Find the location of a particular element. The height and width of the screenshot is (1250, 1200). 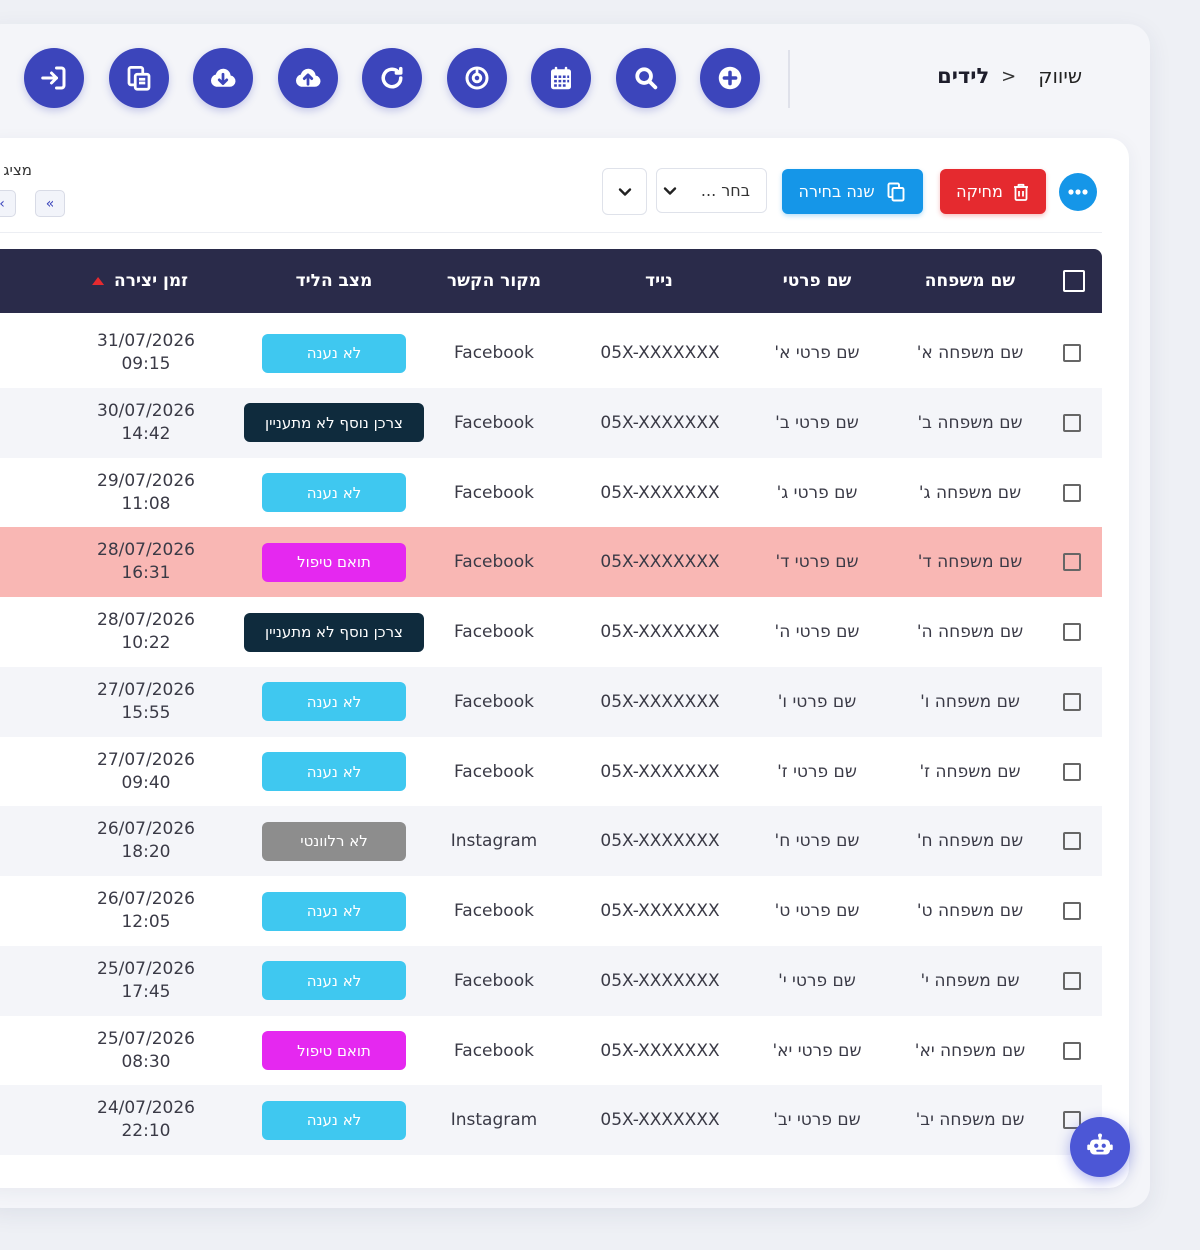

cell-first-name: שם פרטי י' is located at coordinates (817, 980).